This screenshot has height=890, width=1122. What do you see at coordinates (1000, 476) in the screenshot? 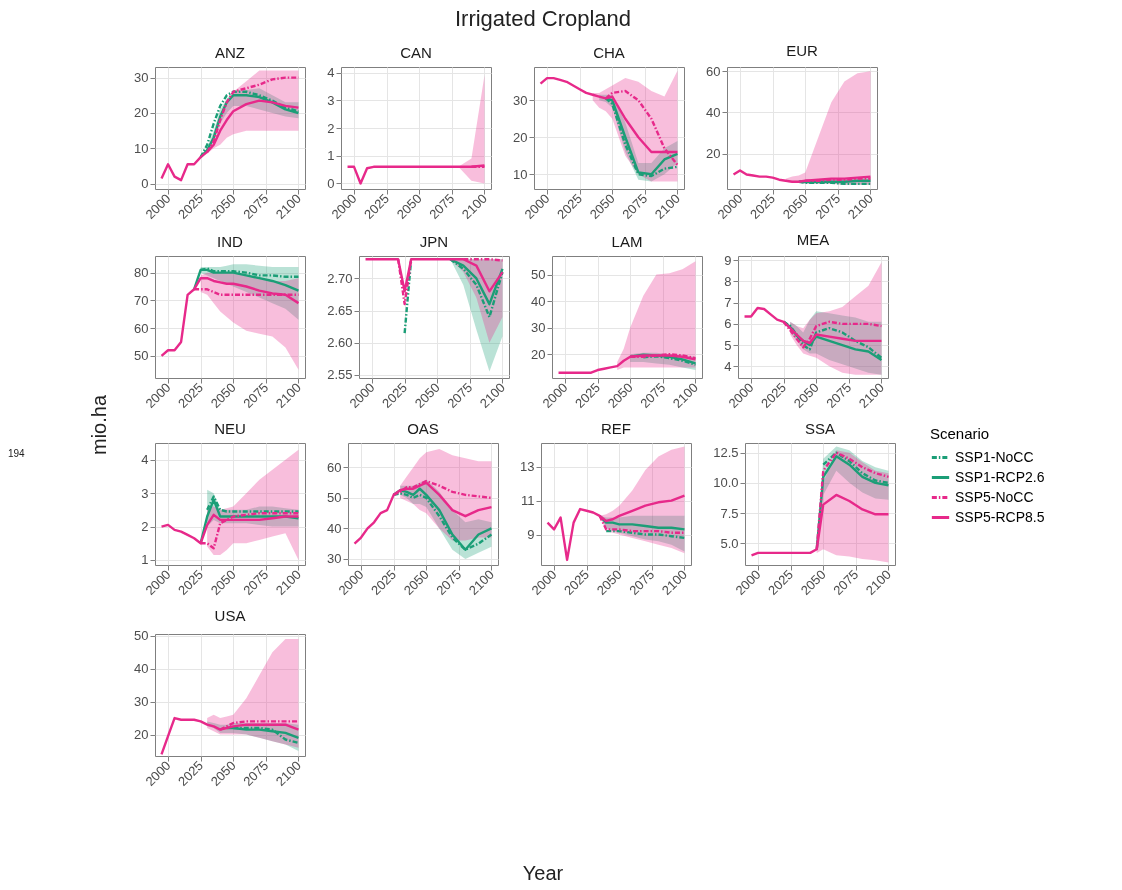
I see `legend-label: SSP1-RCP2.6` at bounding box center [1000, 476].